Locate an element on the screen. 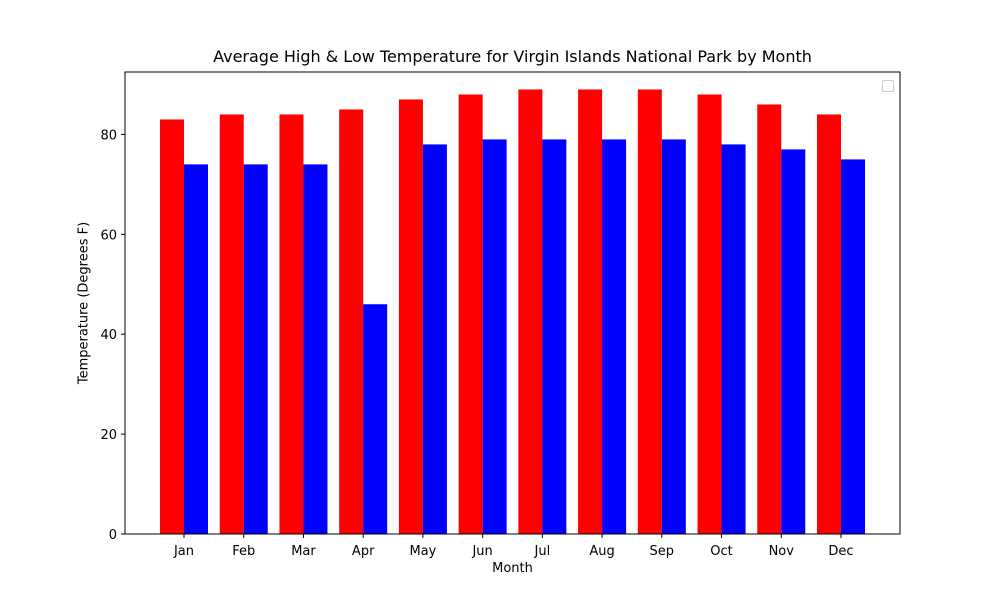  bar-high-may is located at coordinates (410, 316).